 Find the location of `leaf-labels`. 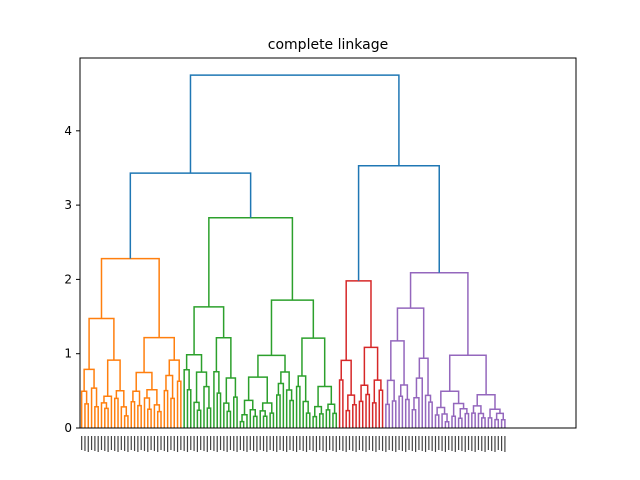

leaf-labels is located at coordinates (293, 444).